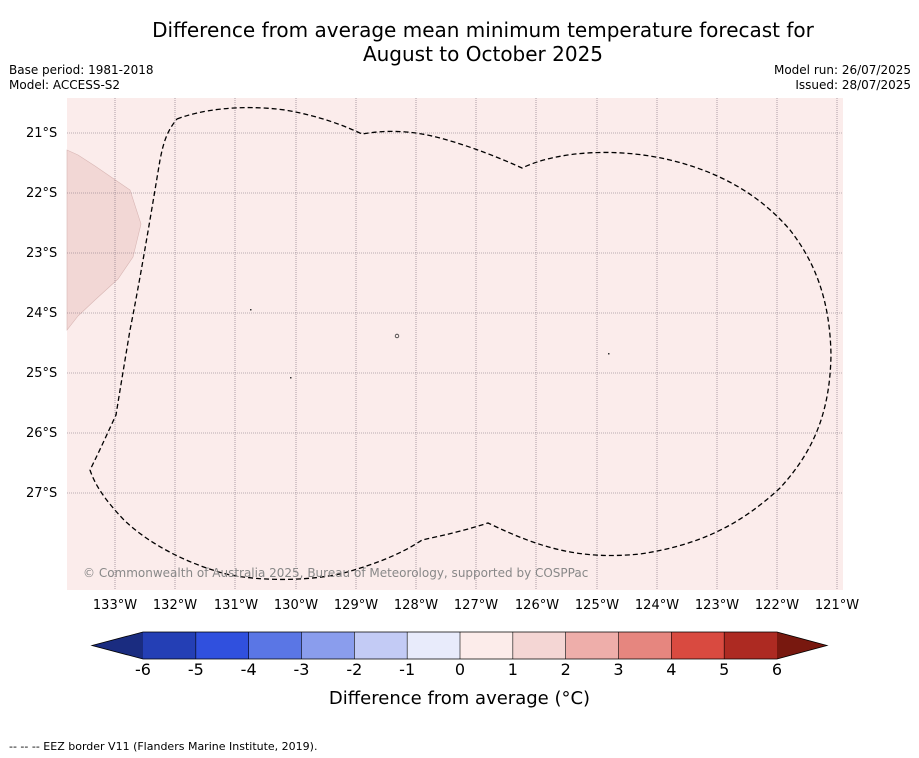 The width and height of the screenshot is (919, 758). What do you see at coordinates (618, 669) in the screenshot?
I see `colorbar-tick-label: 3` at bounding box center [618, 669].